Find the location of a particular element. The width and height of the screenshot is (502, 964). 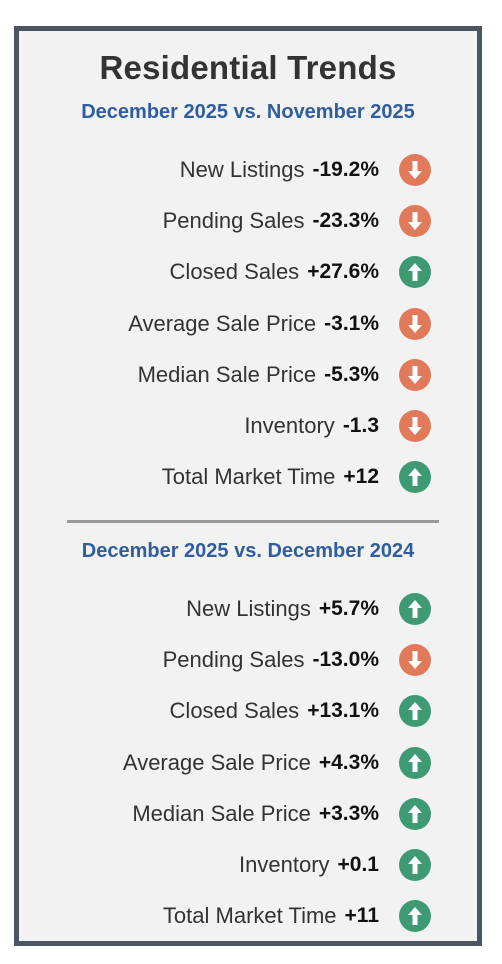

trend-value: +12 is located at coordinates (361, 477).